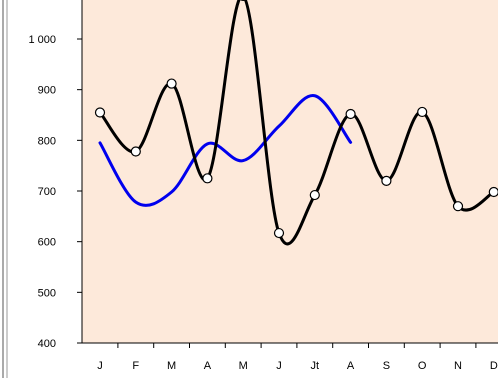  Describe the element at coordinates (47, 141) in the screenshot. I see `y-tick-label: 800` at that location.